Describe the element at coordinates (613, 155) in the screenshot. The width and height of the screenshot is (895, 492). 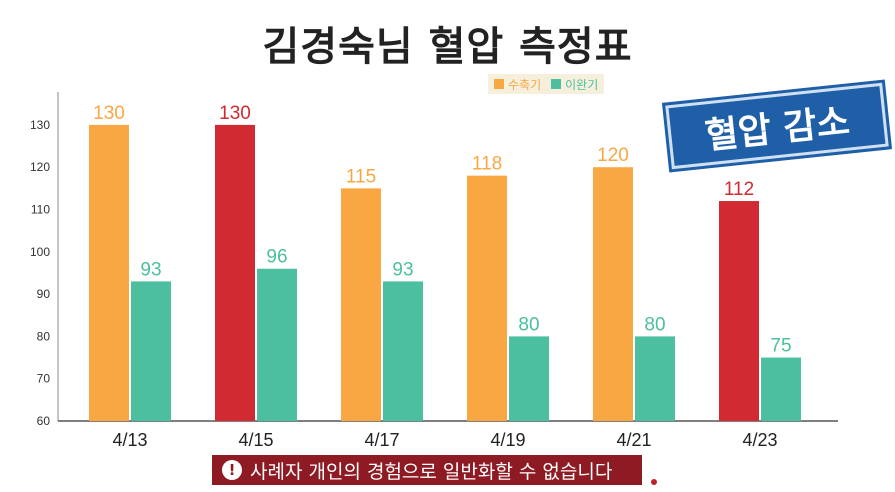
I see `data-label-systolic: 120` at that location.